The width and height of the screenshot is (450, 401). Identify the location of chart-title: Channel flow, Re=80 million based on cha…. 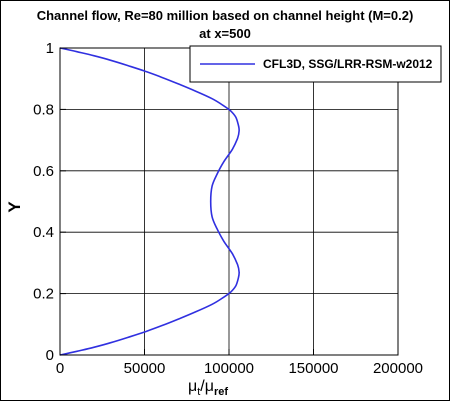
(225, 15).